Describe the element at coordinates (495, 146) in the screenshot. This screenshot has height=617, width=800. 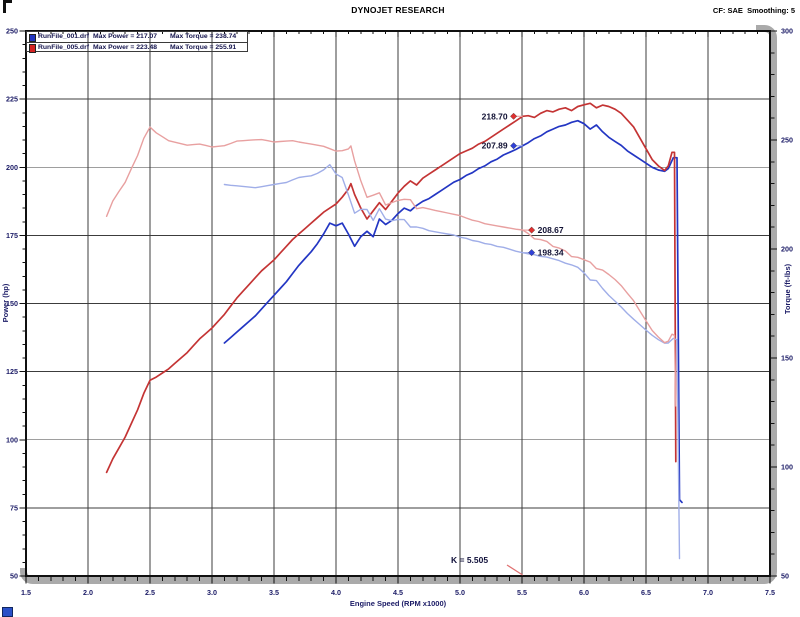
I see `svg-text: 207.89` at that location.